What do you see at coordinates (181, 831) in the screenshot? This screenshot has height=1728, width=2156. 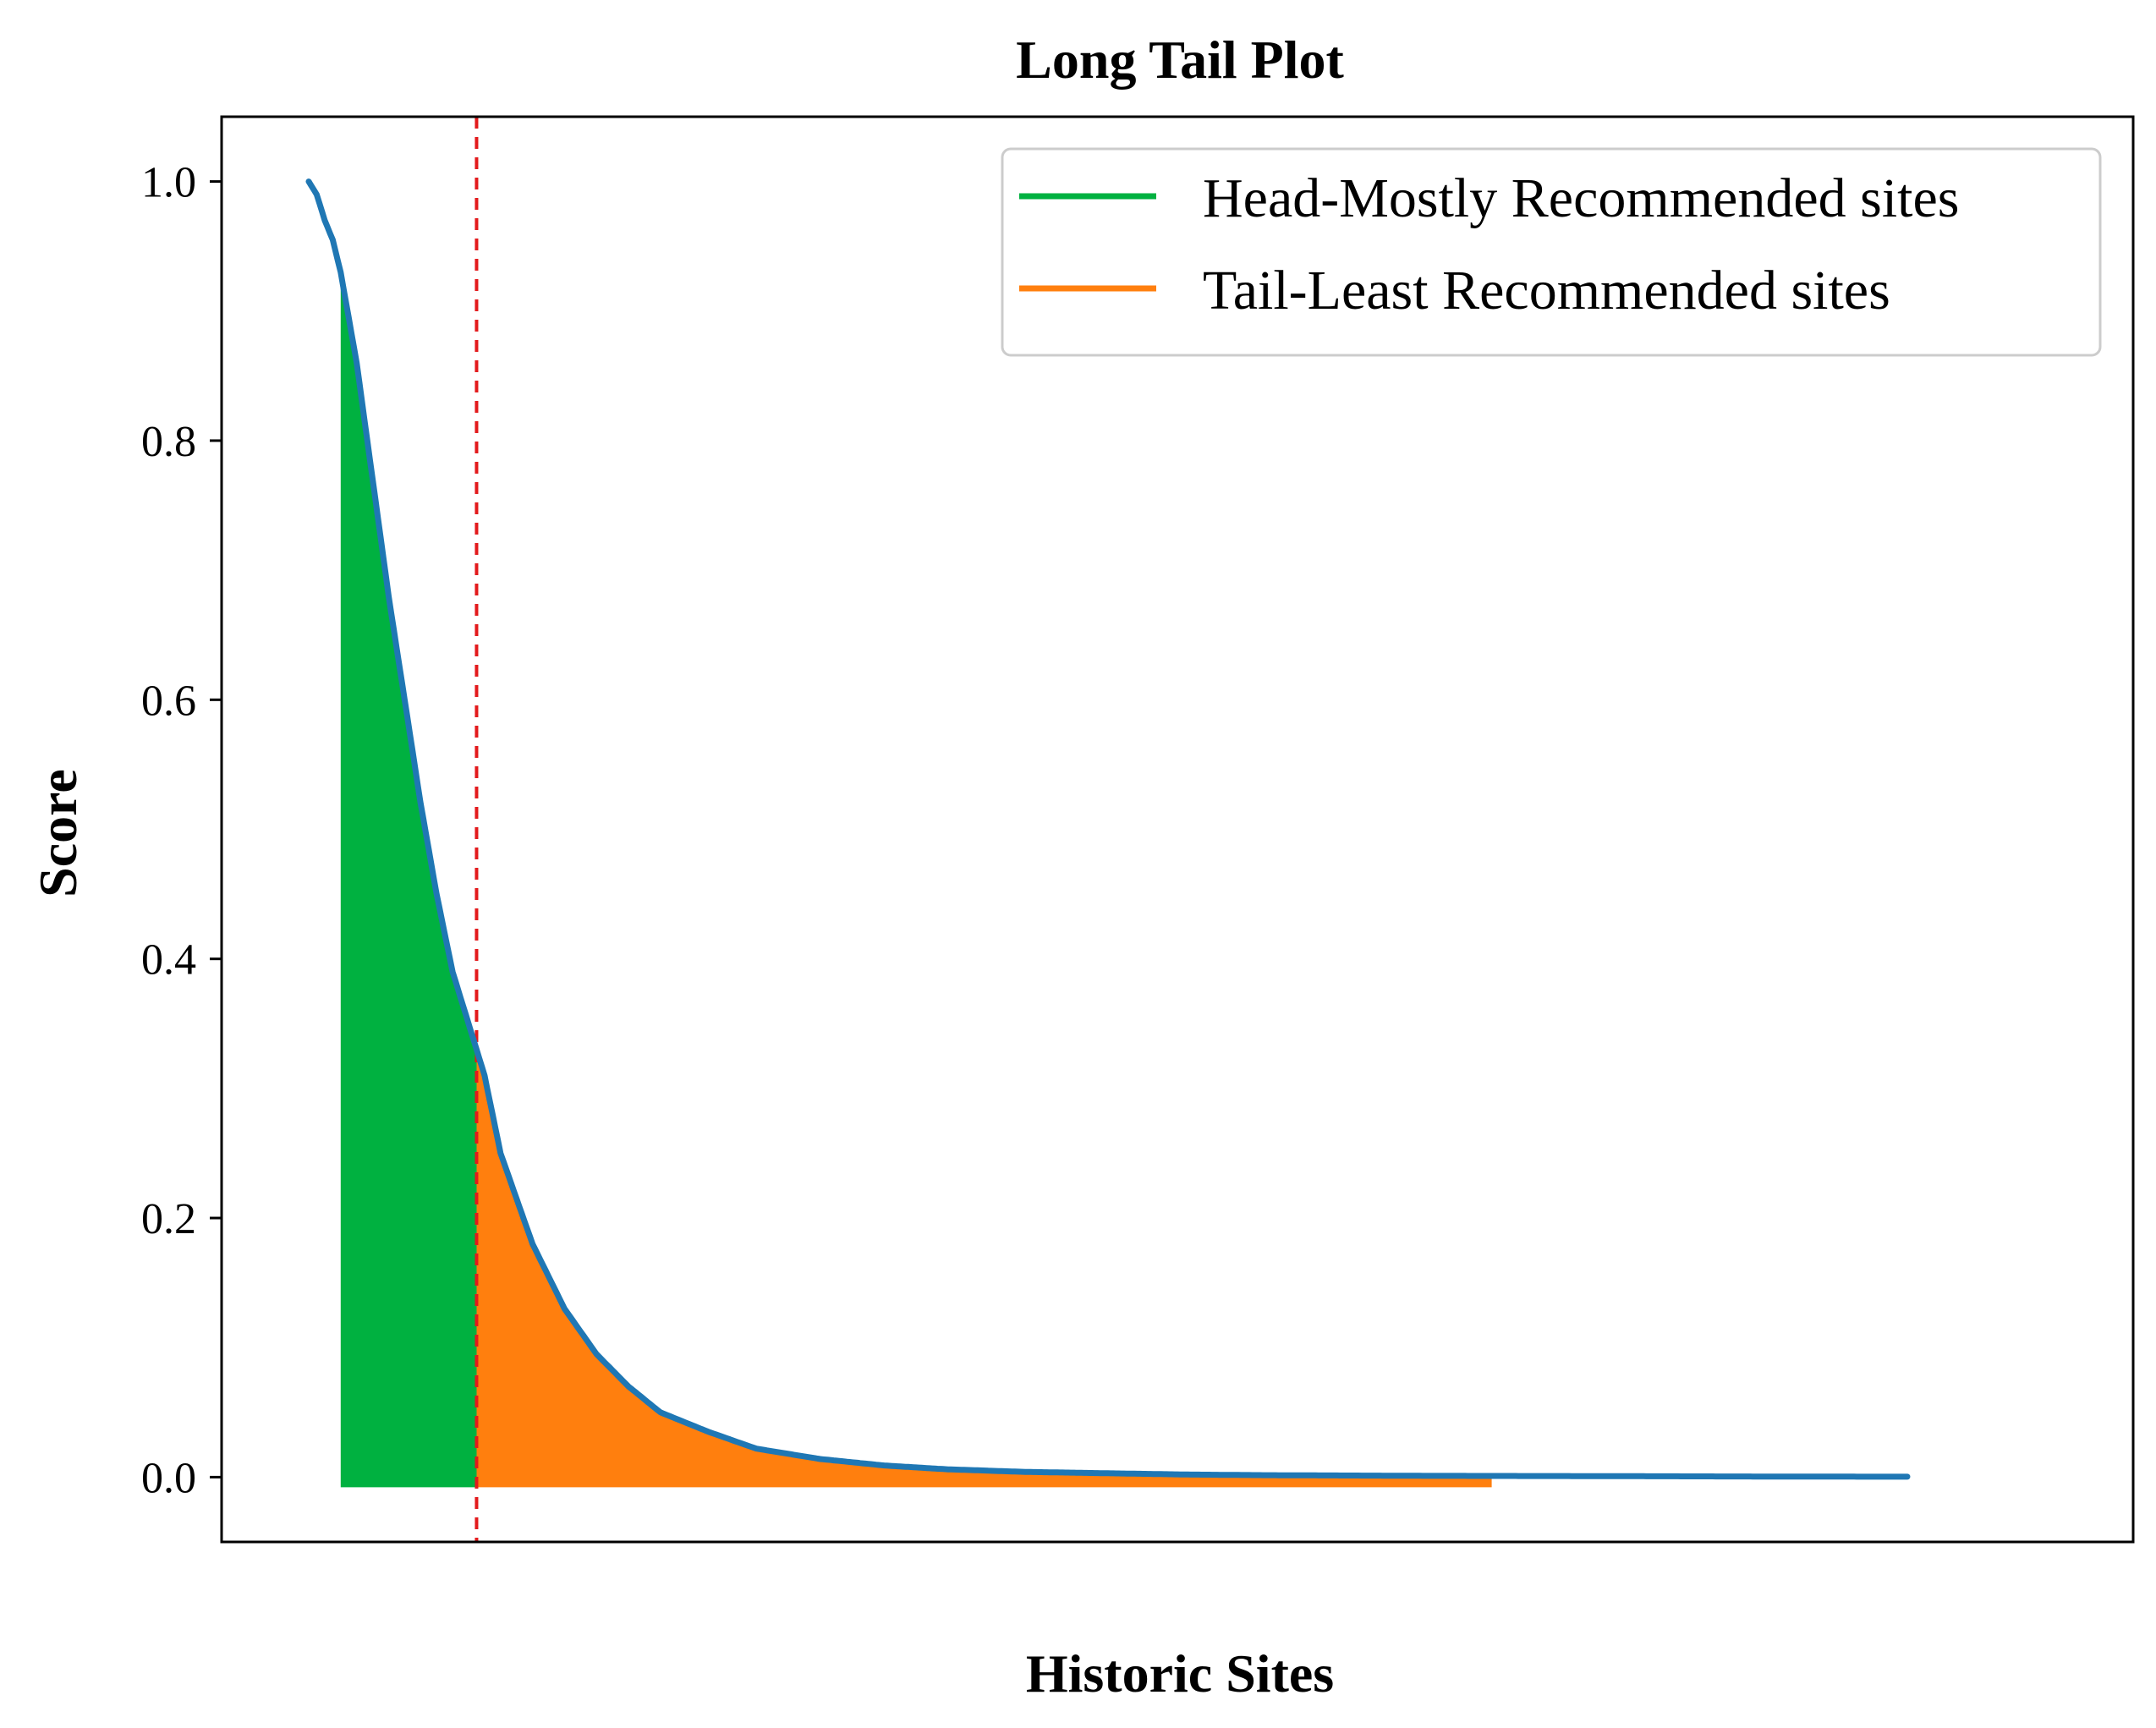 I see `y-axis-ticks: 0.0 0.2 0.4 0.6 0.8 1.0` at bounding box center [181, 831].